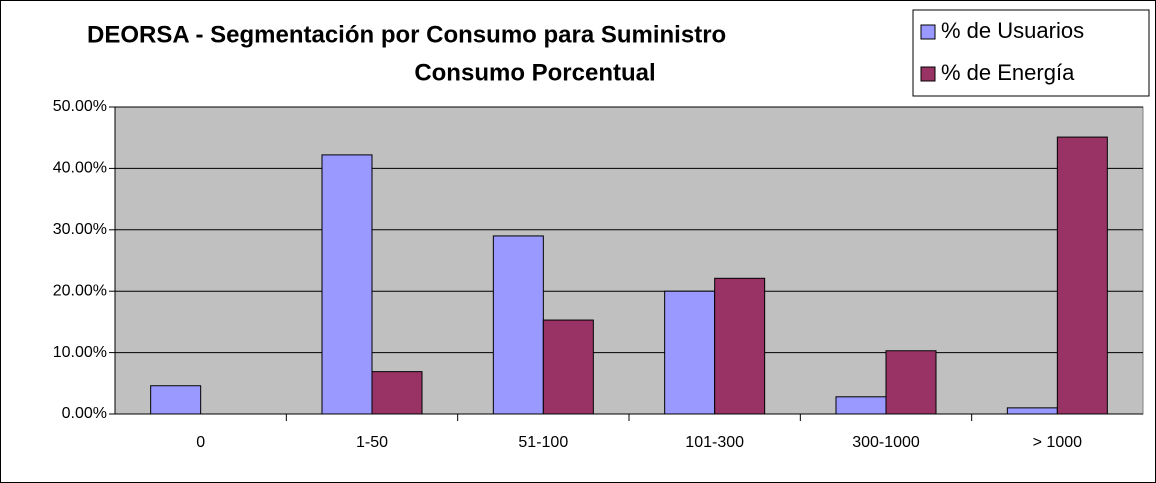 The image size is (1156, 483). I want to click on y-tick-label: 50.00%, so click(80, 106).